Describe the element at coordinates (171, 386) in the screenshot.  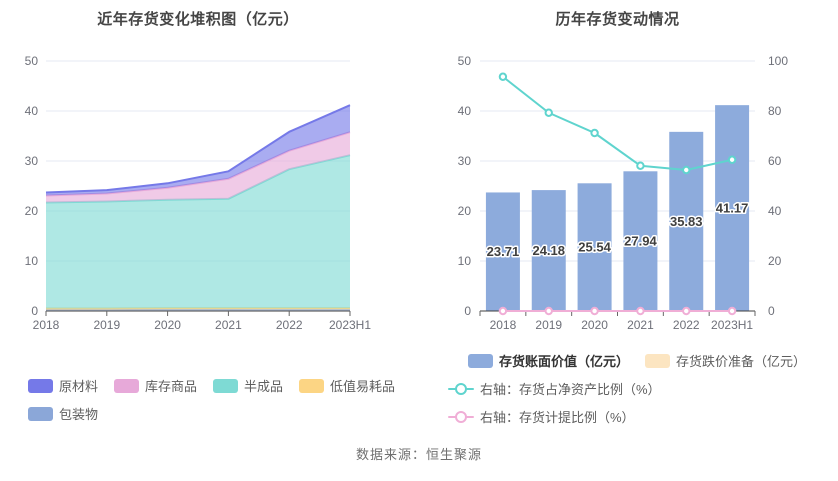
I see `legend-label: 库存商品` at that location.